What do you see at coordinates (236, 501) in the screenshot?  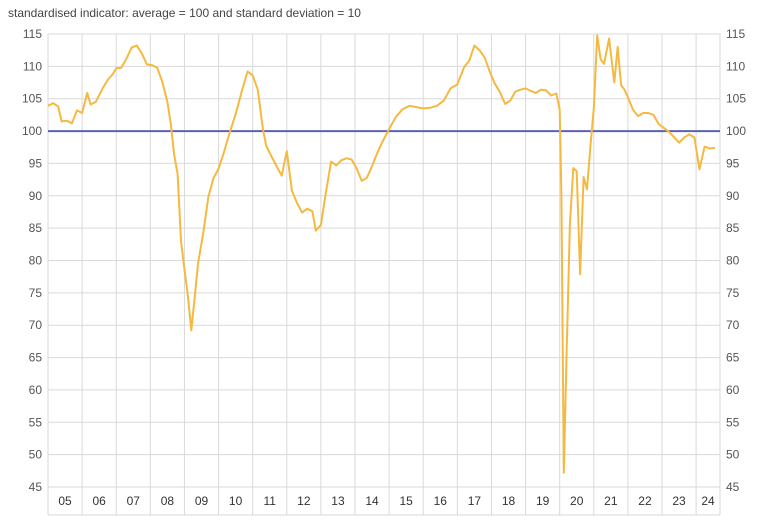 I see `x-tick-label: 10` at bounding box center [236, 501].